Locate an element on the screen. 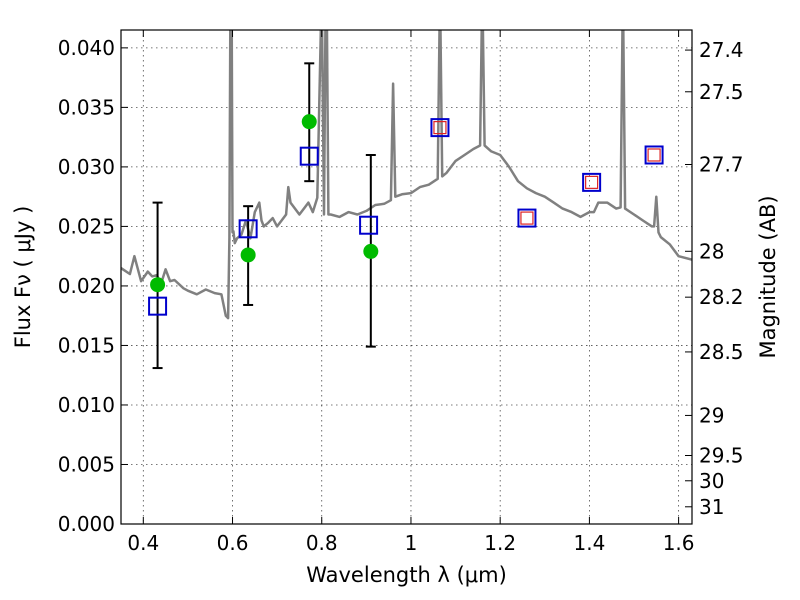  y-axis-label: Flux Fν ( μJy ) is located at coordinates (23, 277).